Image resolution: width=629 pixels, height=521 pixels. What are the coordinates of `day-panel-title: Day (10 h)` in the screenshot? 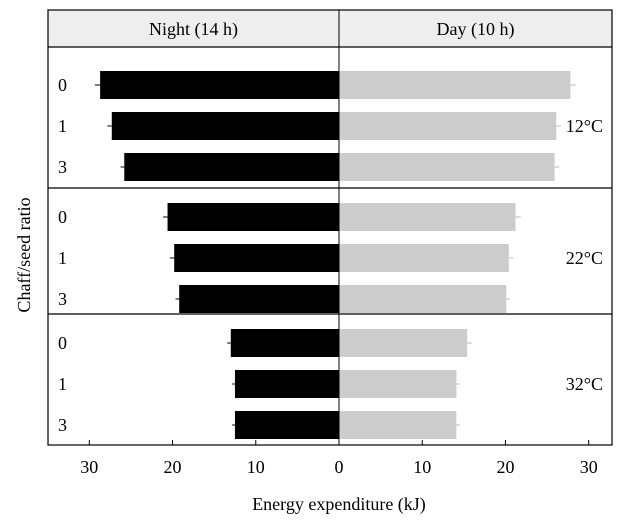 It's located at (476, 29).